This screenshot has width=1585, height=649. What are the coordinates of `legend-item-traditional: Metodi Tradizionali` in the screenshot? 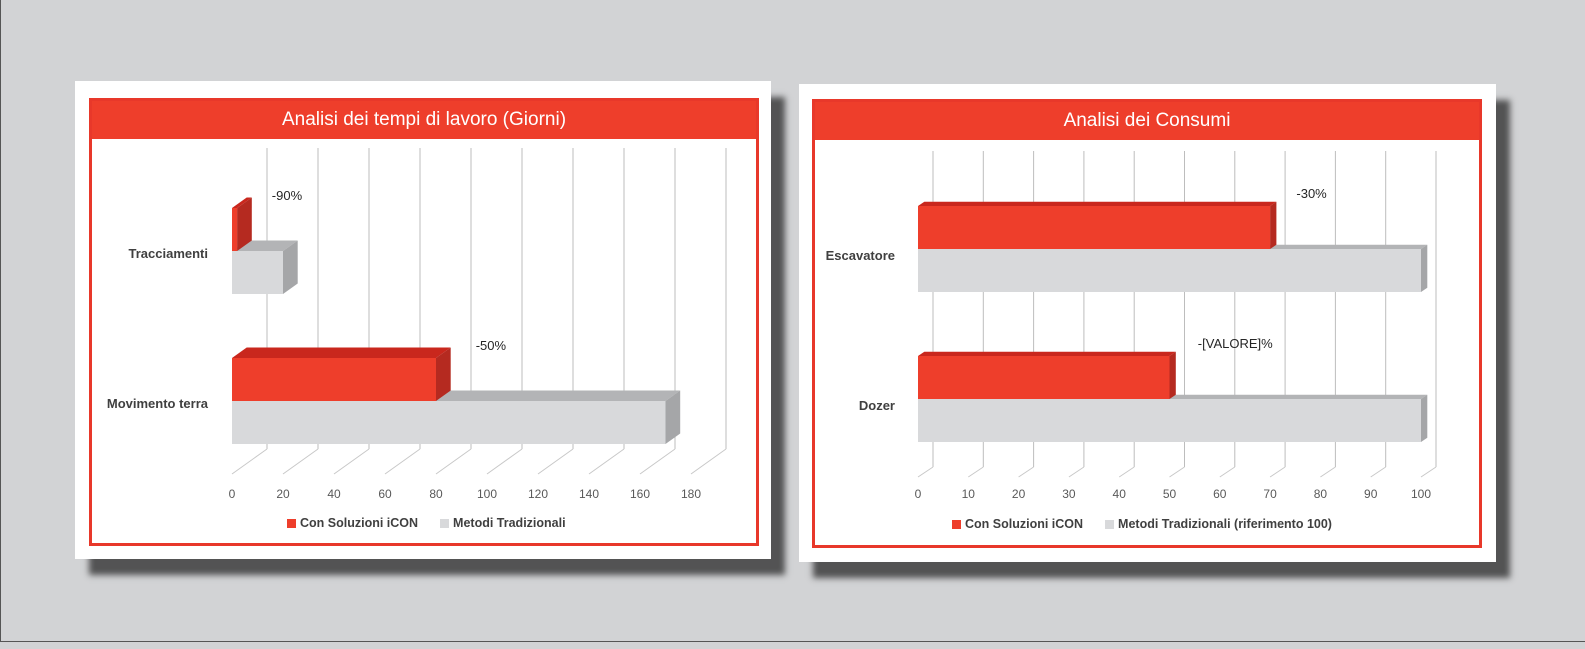 It's located at (503, 523).